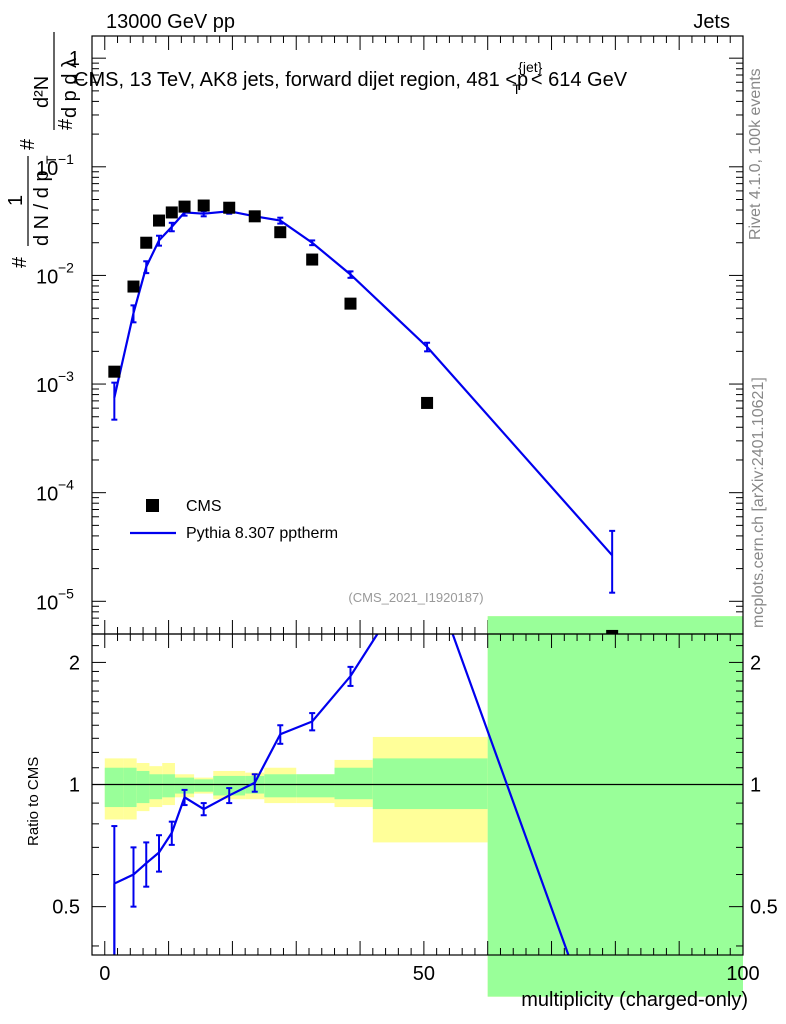 Image resolution: width=786 pixels, height=1024 pixels. What do you see at coordinates (579, 80) in the screenshot?
I see `title-suffix: < 614 GeV` at bounding box center [579, 80].